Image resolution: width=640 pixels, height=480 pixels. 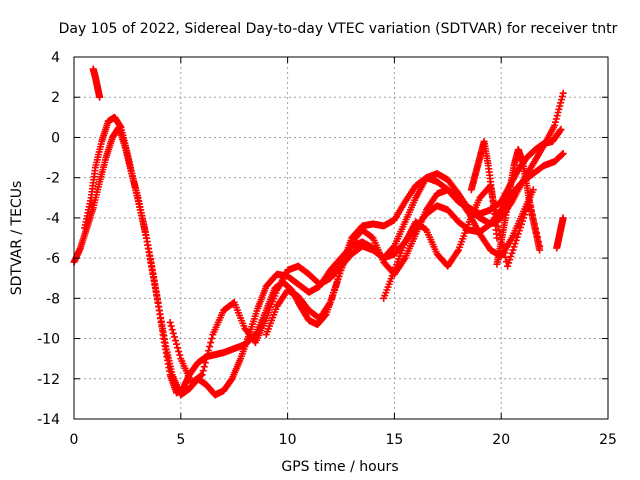 What do you see at coordinates (74, 440) in the screenshot?
I see `x-tick-label: 0` at bounding box center [74, 440].